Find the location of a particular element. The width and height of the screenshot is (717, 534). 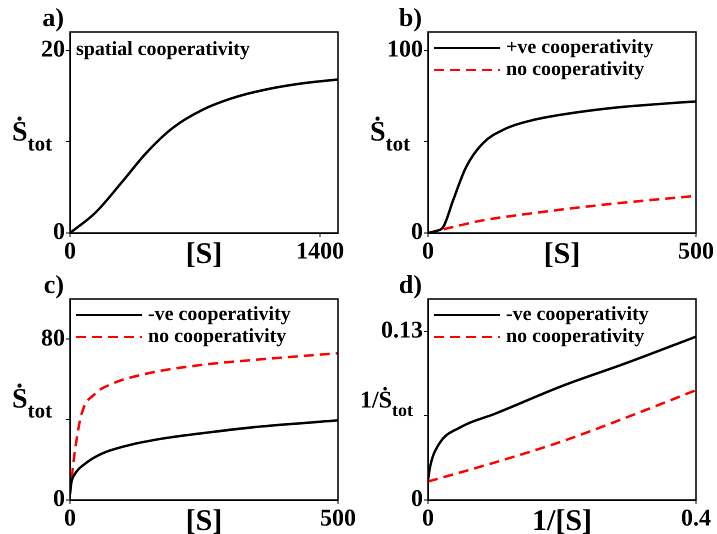

chart-title: c) is located at coordinates (54, 284).